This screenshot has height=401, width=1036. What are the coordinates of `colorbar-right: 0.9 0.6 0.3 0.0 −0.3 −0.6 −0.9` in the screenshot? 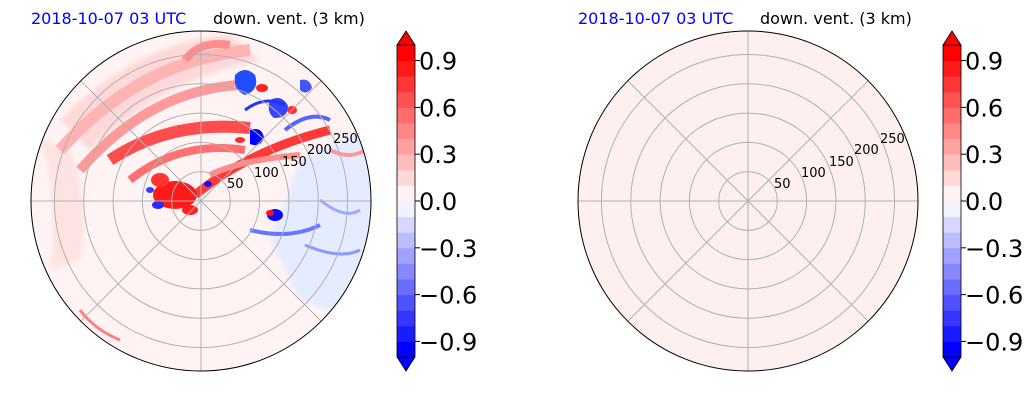 It's located at (982, 201).